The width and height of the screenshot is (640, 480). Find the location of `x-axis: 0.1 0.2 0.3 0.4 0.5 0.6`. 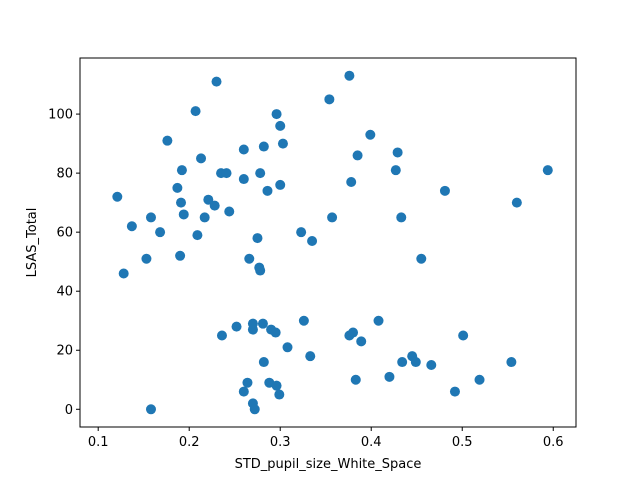

x-axis: 0.1 0.2 0.3 0.4 0.5 0.6 is located at coordinates (326, 438).